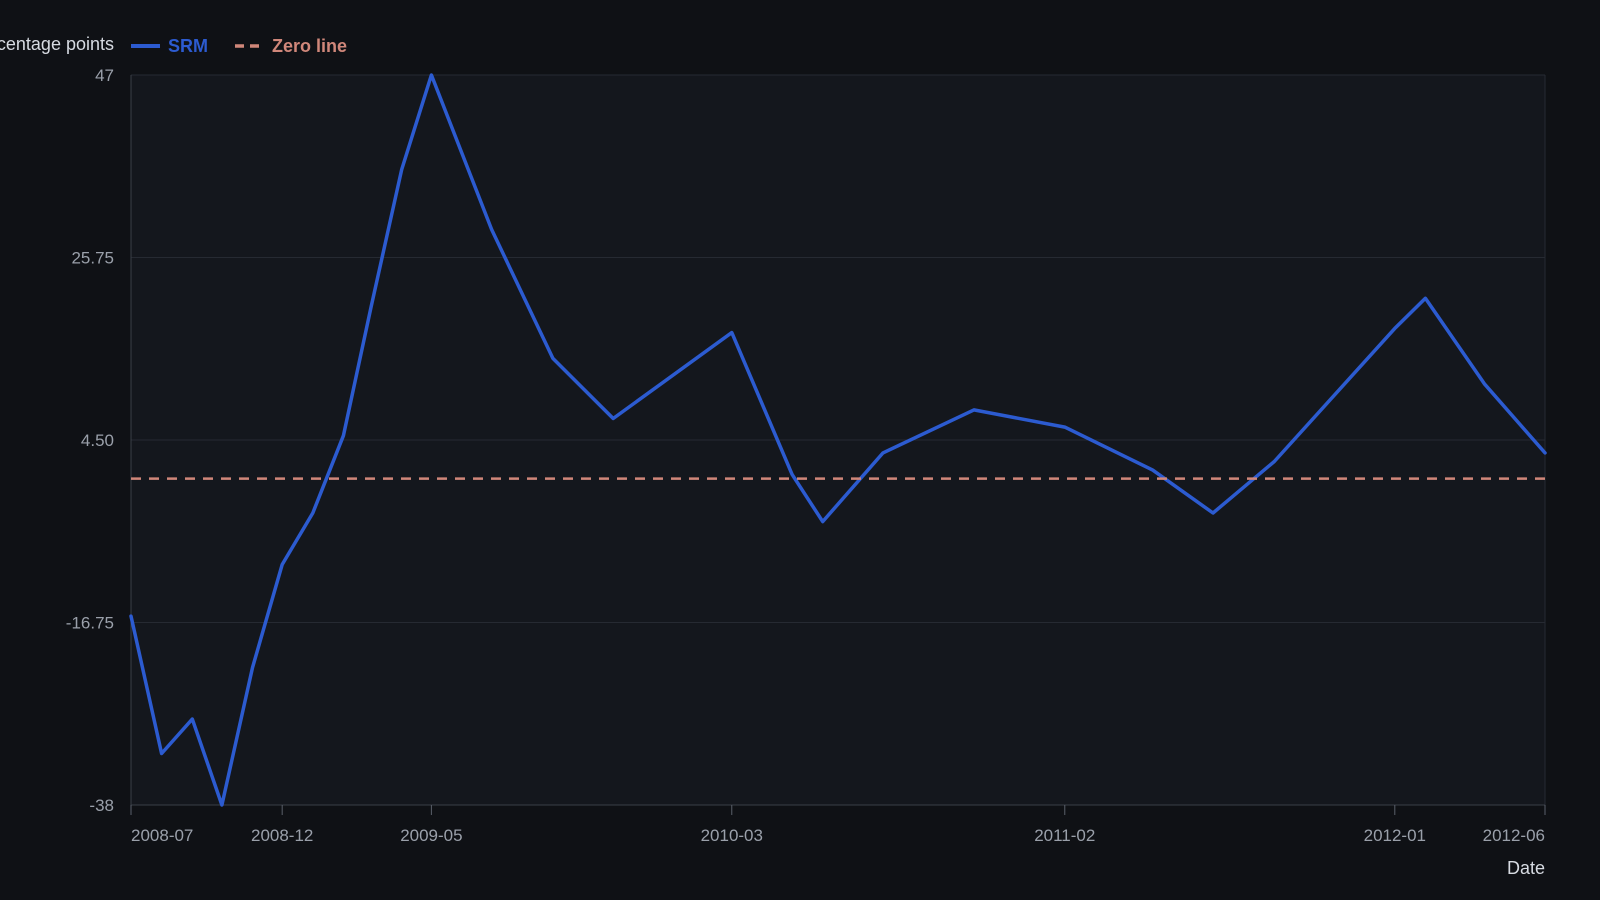 This screenshot has width=1600, height=900. What do you see at coordinates (57, 44) in the screenshot?
I see `y-axis-title: Percentage points` at bounding box center [57, 44].